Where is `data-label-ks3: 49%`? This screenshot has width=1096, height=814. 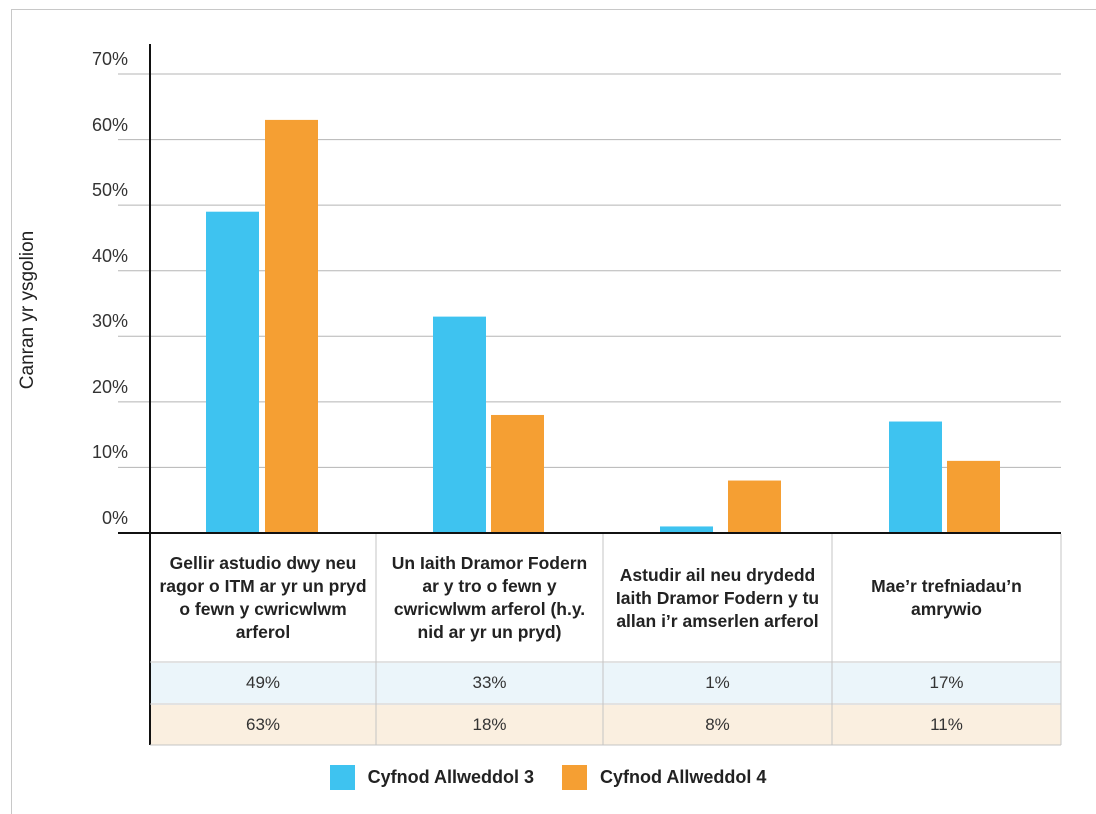 data-label-ks3: 49% is located at coordinates (263, 682).